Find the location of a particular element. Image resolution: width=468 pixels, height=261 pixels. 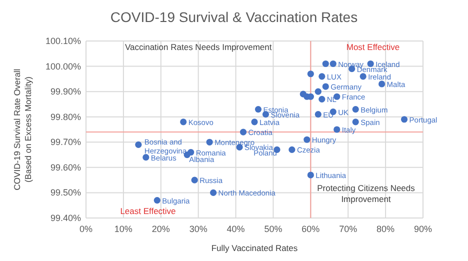

y-axis-title: COVID-19 Survival Rate Overall (Based on Excess Mortality) is located at coordinates (22, 129).